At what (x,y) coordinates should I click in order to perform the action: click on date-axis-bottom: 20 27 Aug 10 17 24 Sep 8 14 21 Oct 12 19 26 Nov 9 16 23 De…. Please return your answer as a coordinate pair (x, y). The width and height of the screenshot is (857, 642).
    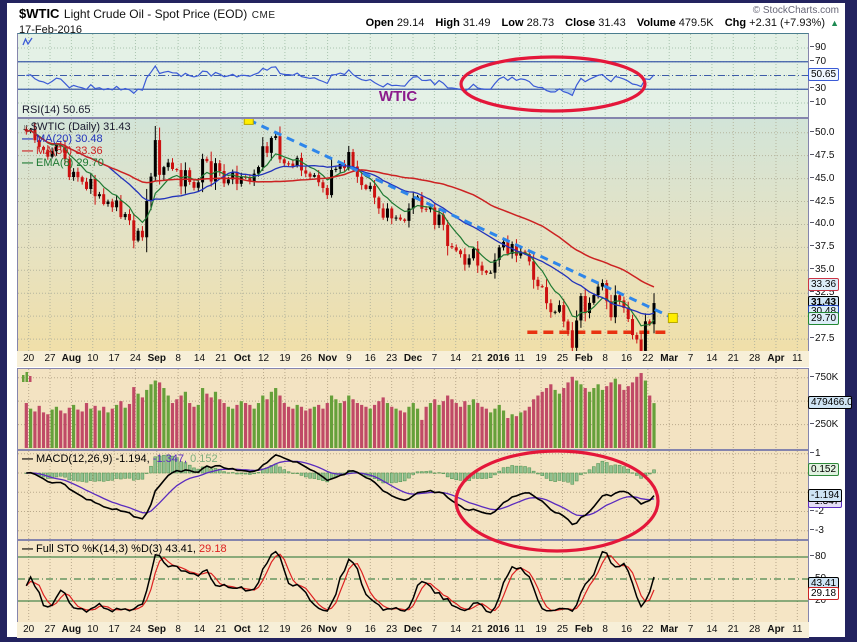
    Looking at the image, I should click on (413, 630).